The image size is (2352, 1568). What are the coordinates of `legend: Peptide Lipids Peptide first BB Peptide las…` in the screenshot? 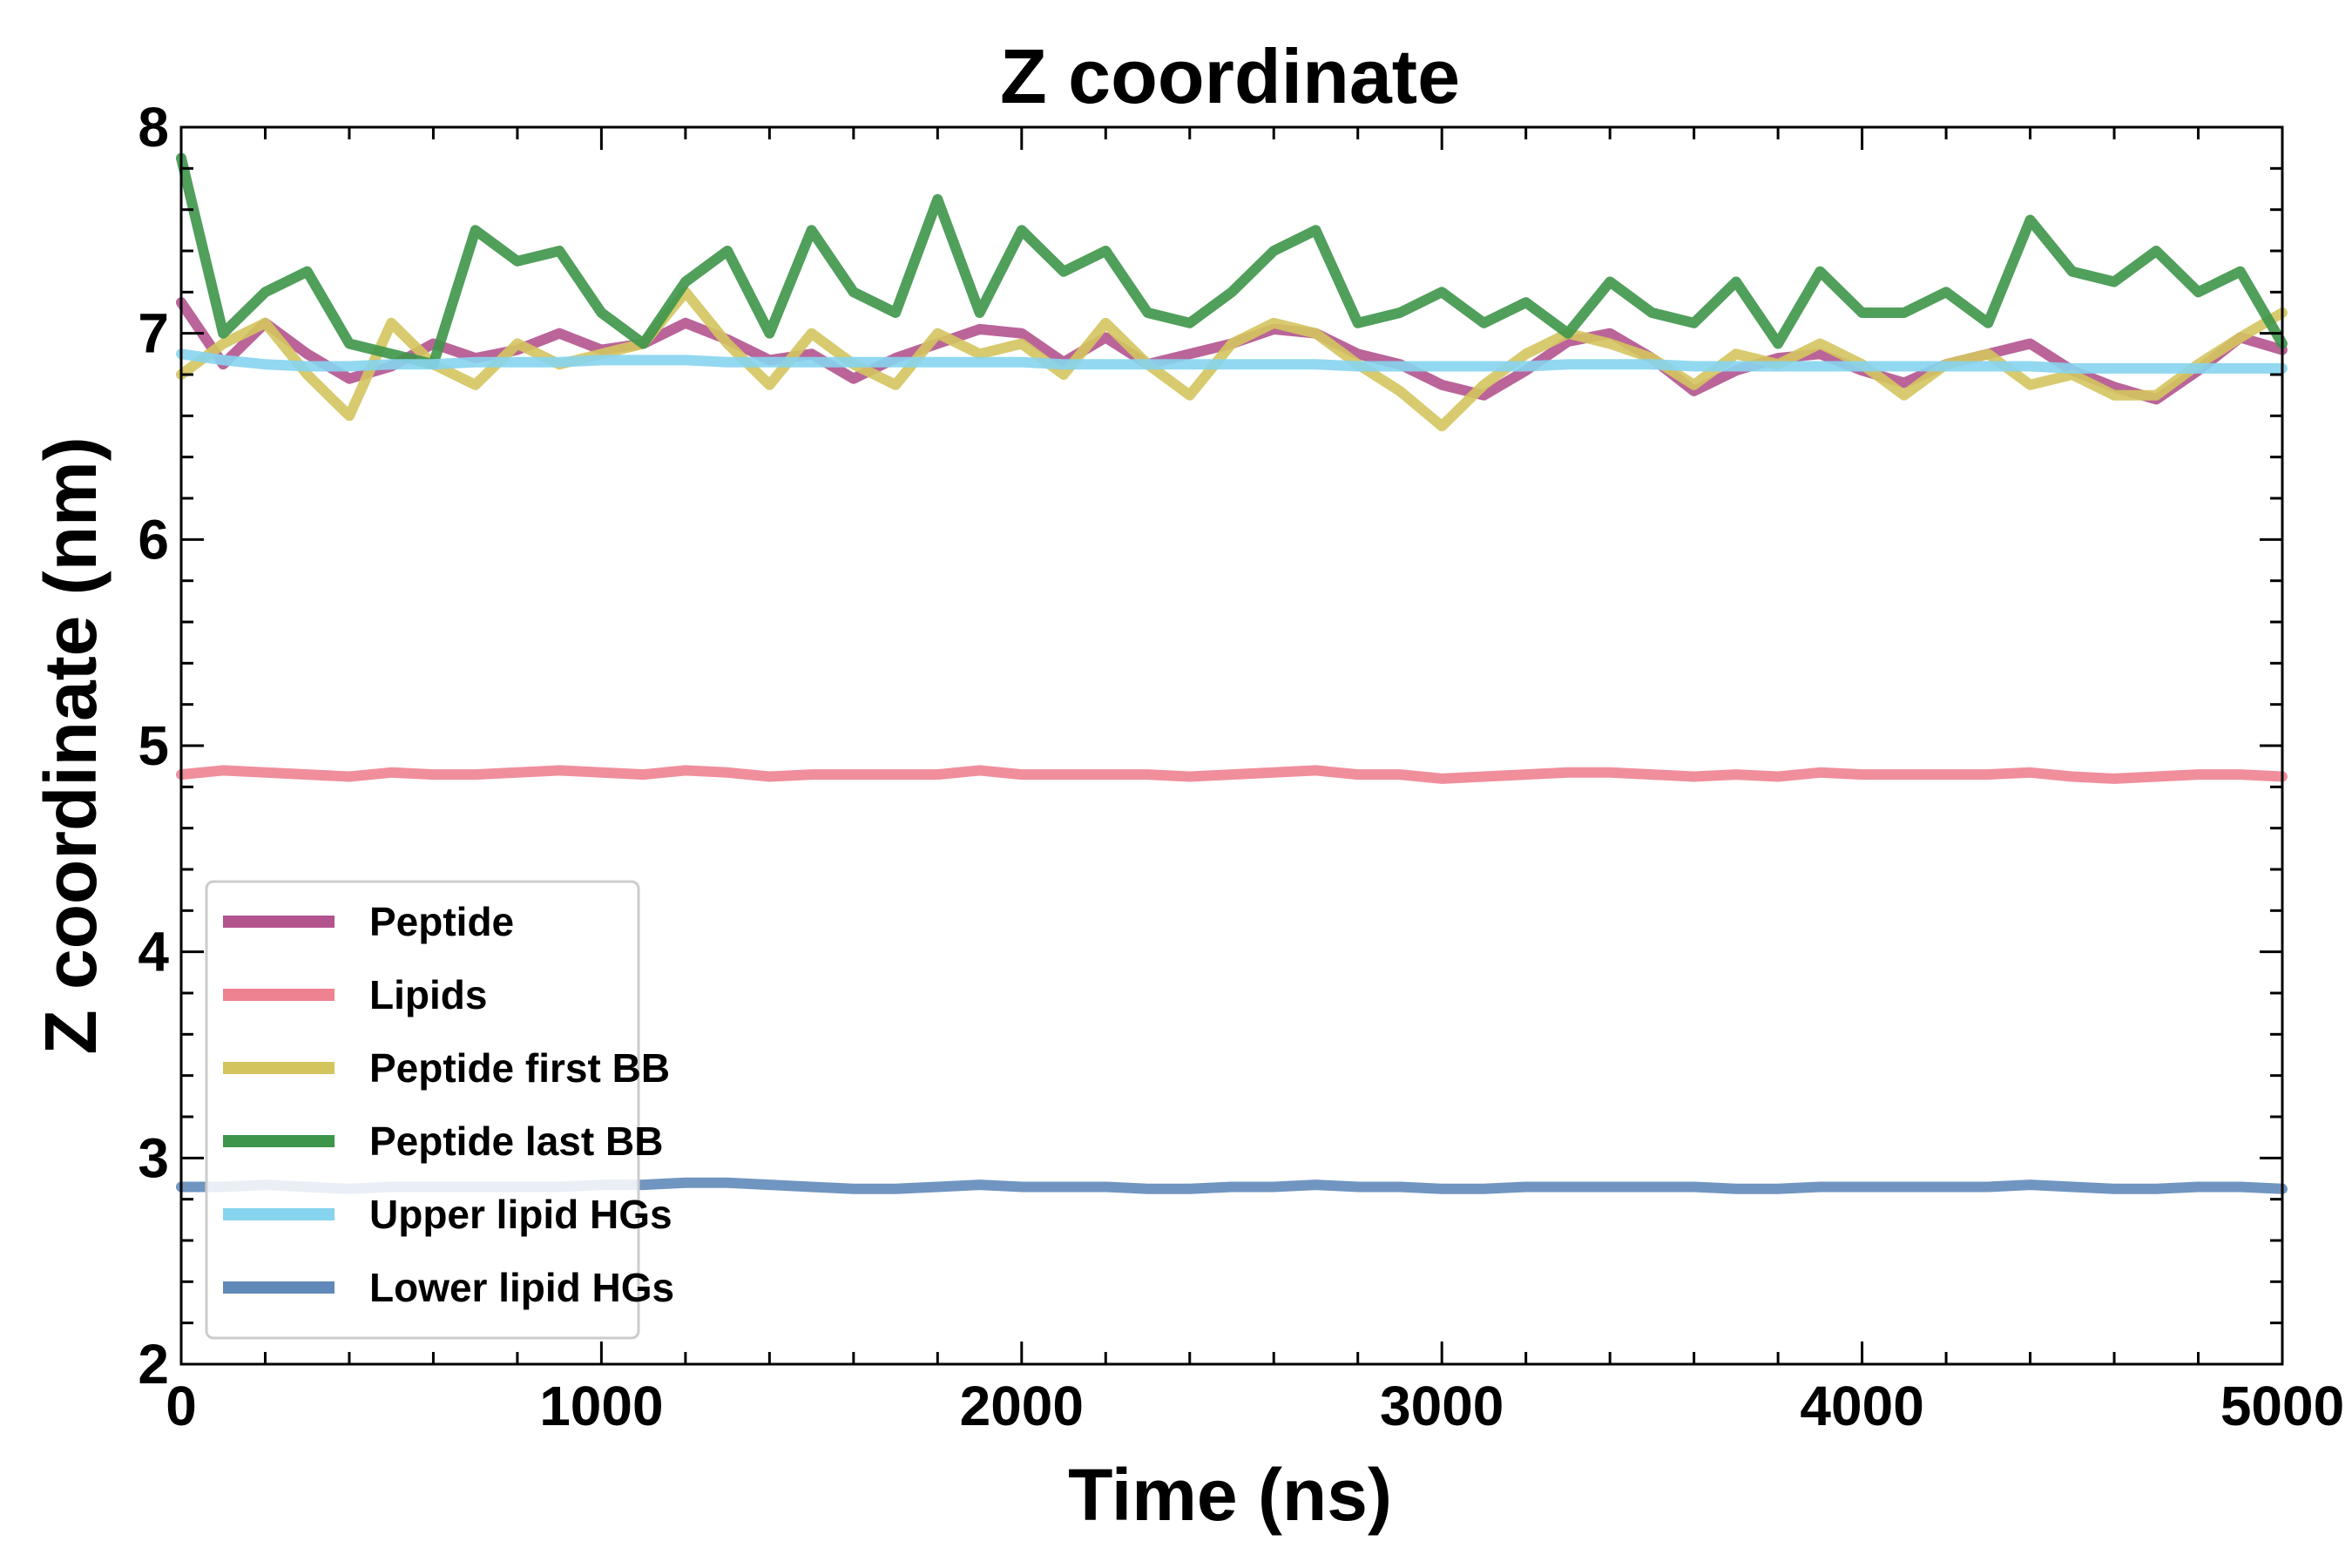 It's located at (439, 1110).